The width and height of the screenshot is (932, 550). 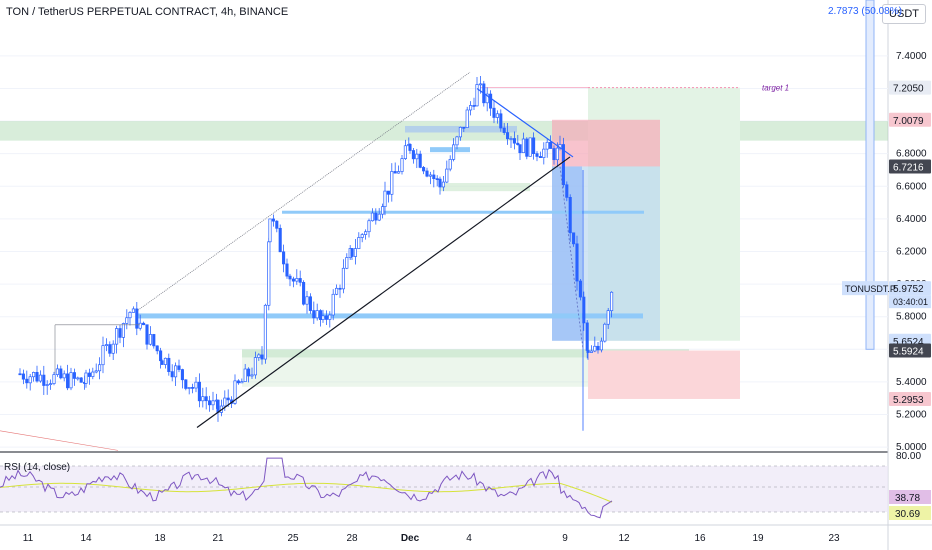 What do you see at coordinates (904, 14) in the screenshot?
I see `currency-button: USDT` at bounding box center [904, 14].